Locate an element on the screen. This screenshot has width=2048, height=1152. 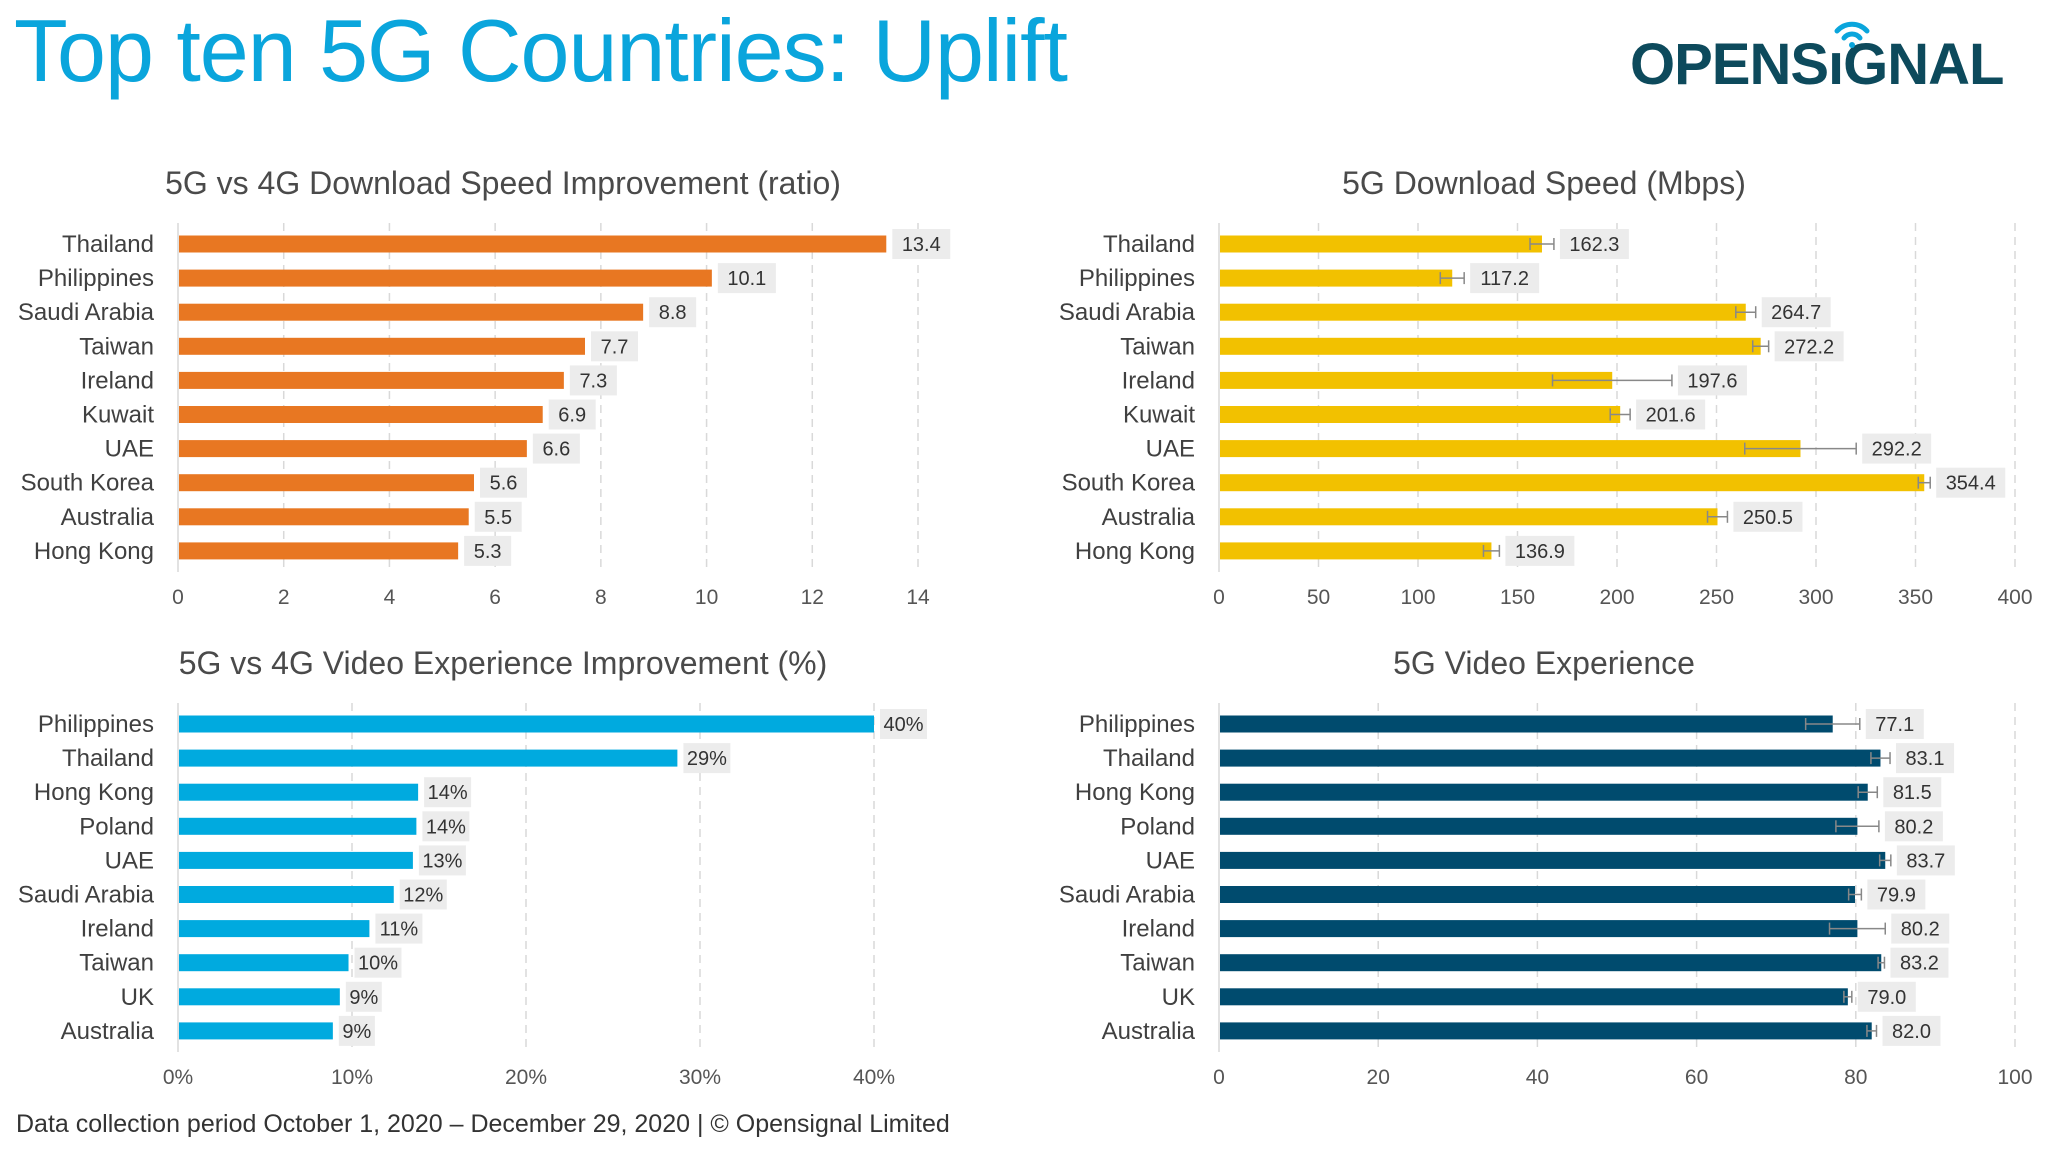
tick-label: 0% is located at coordinates (178, 1077).